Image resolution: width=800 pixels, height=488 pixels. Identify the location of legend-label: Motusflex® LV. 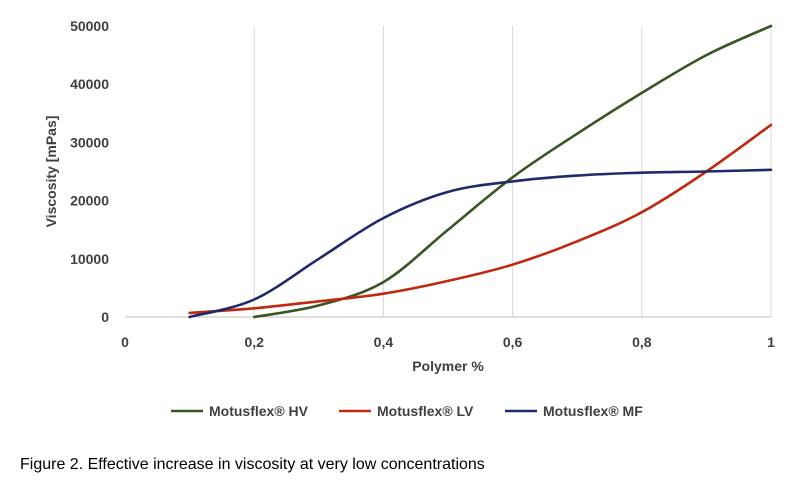
(425, 411).